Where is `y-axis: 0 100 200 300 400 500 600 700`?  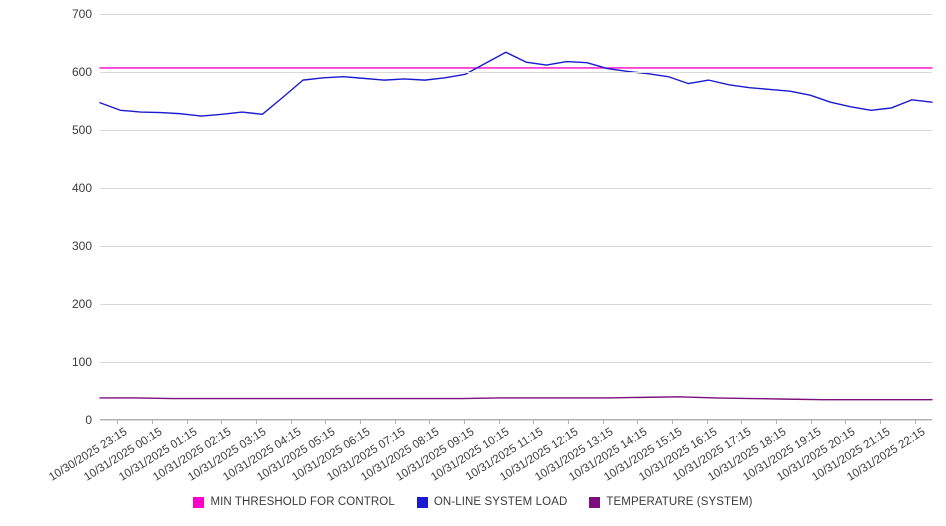 y-axis: 0 100 200 300 400 500 600 700 is located at coordinates (50, 217).